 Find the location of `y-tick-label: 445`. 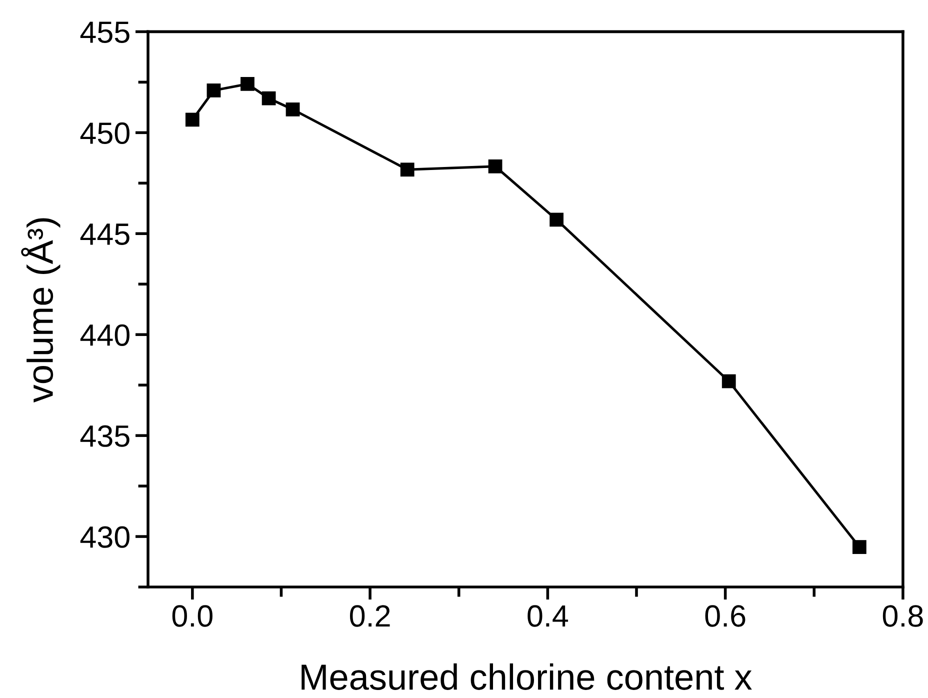

y-tick-label: 445 is located at coordinates (105, 234).